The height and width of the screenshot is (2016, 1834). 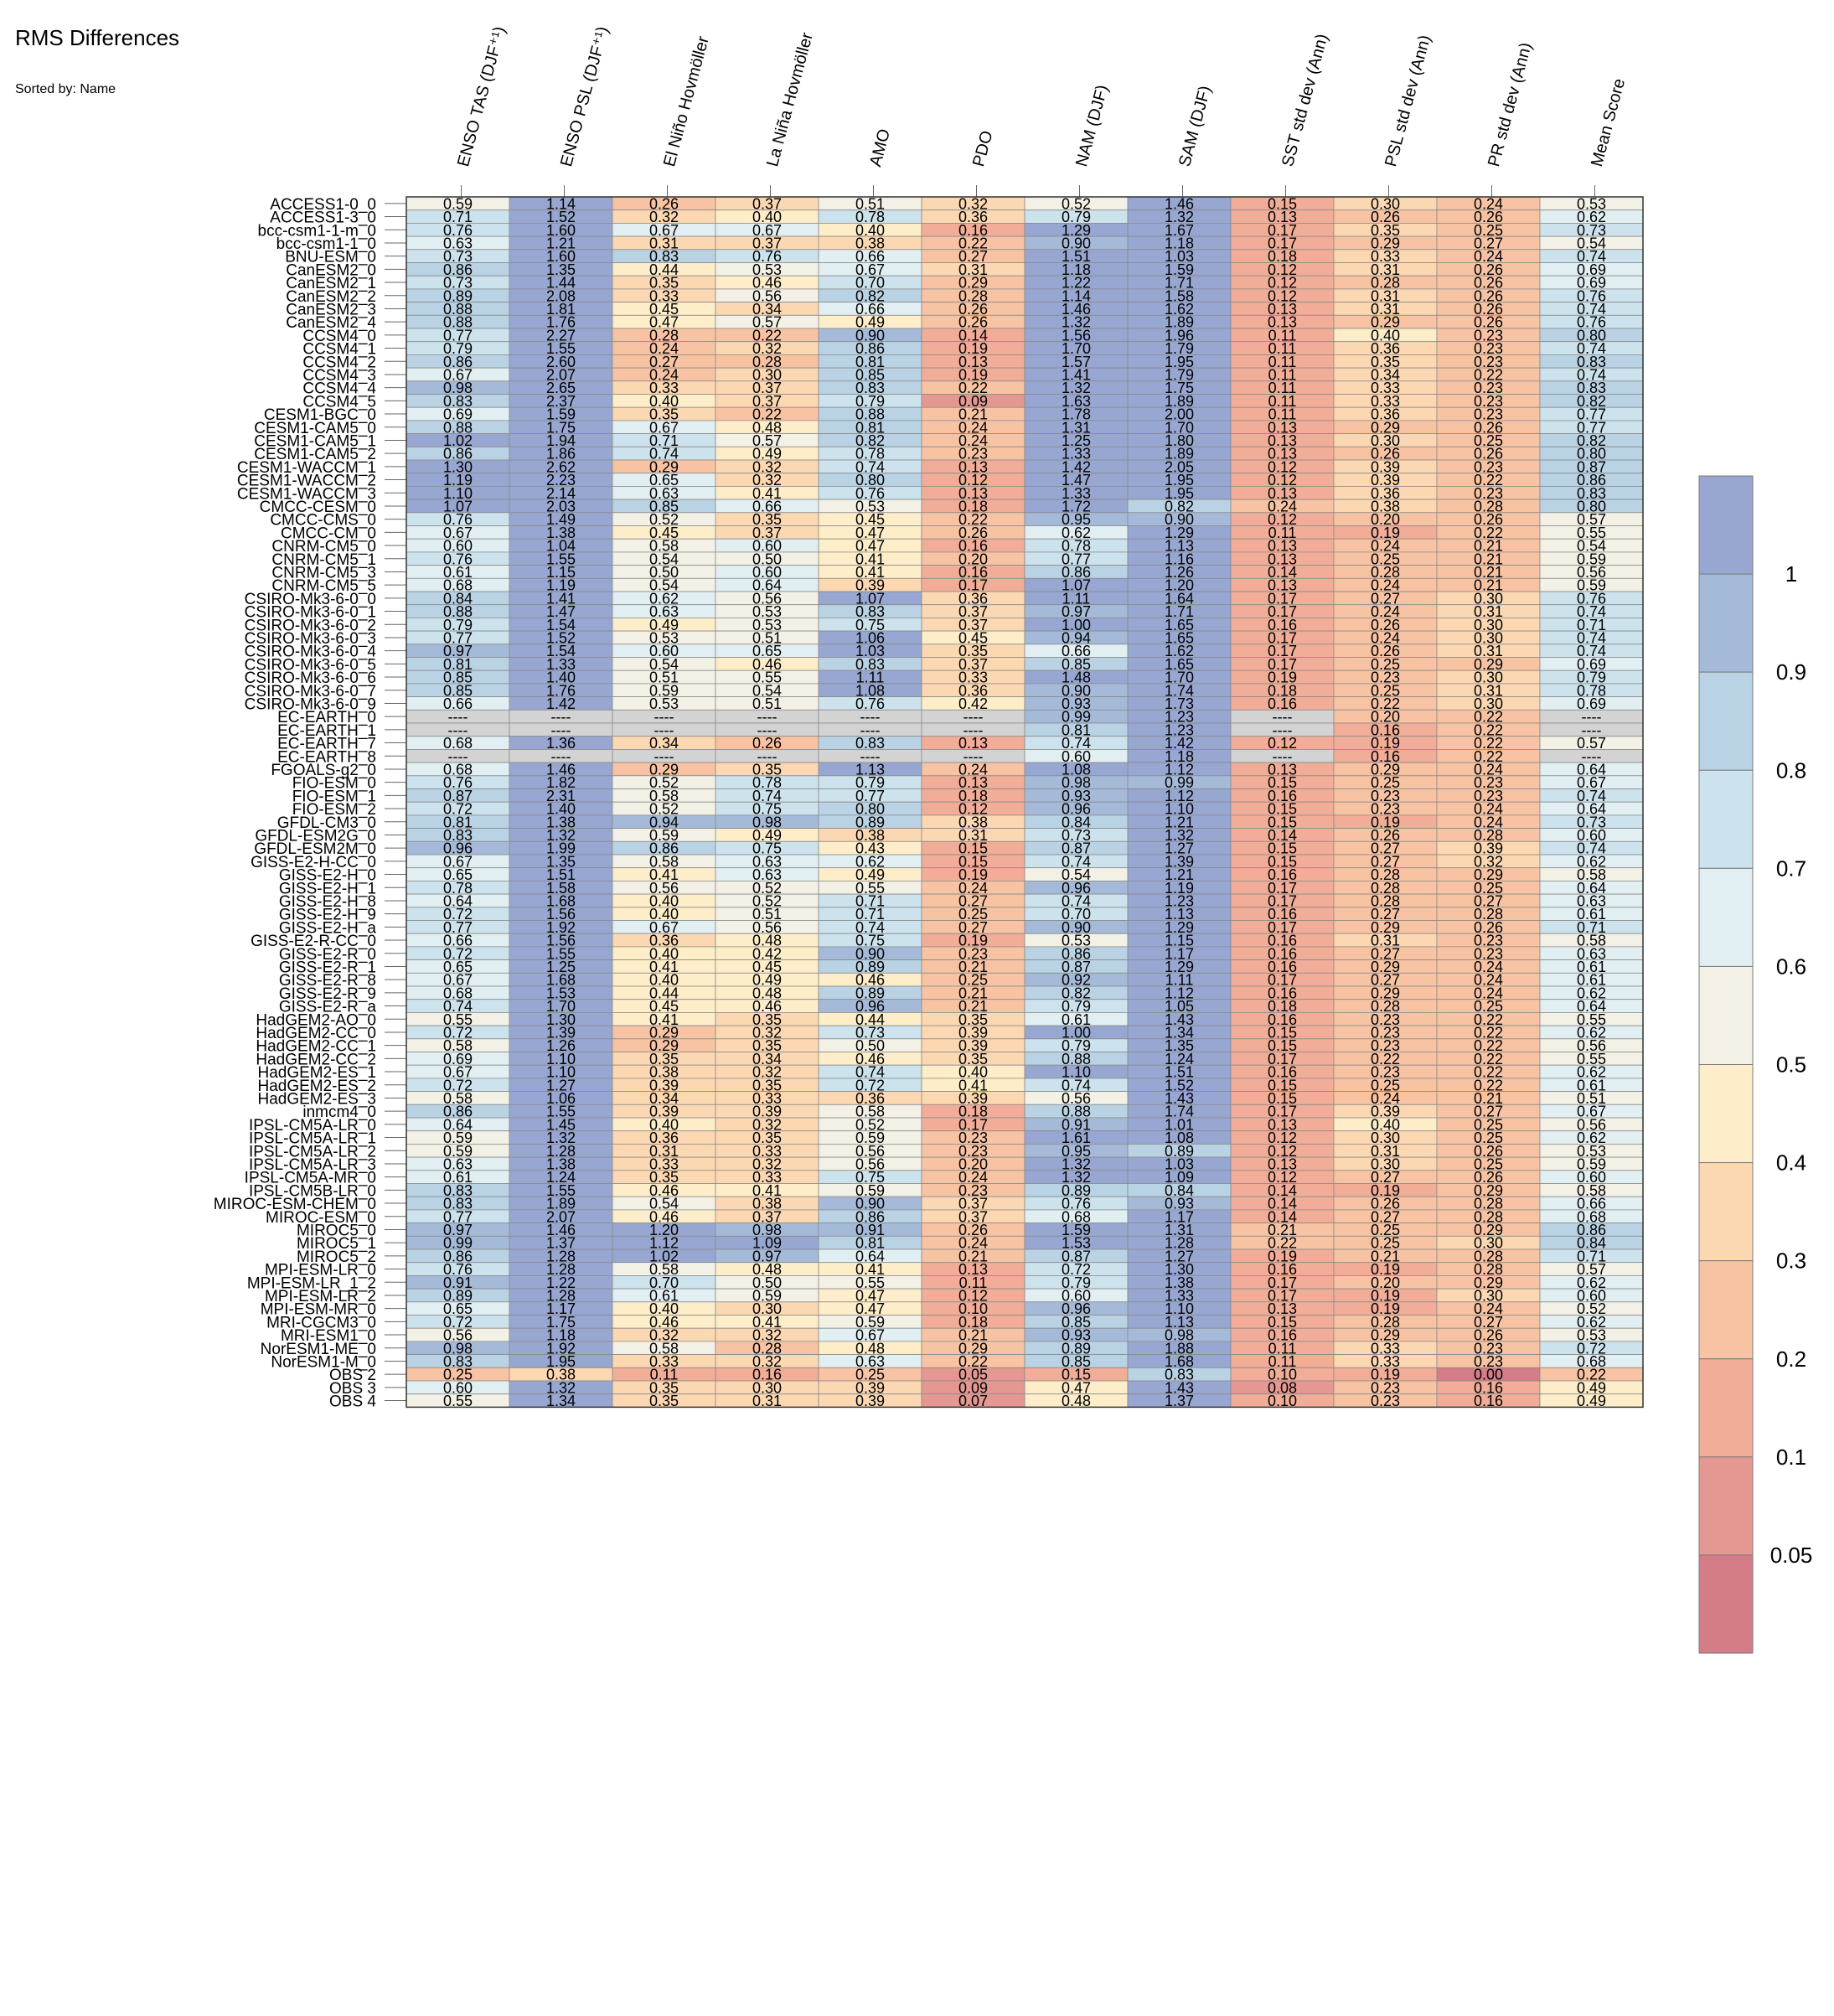 I want to click on row-label: CESM1-WACCM_2, so click(x=306, y=481).